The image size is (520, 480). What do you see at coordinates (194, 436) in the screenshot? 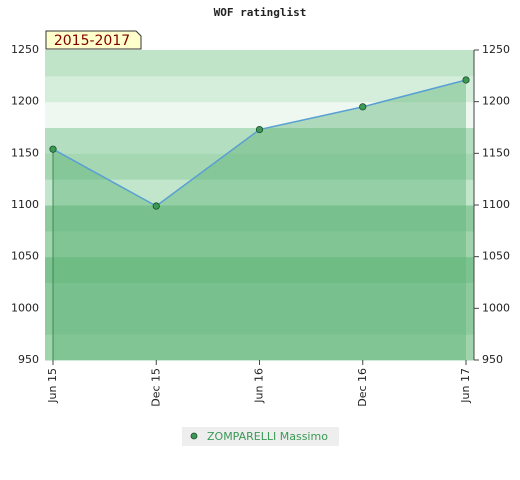
I see `legend-marker` at bounding box center [194, 436].